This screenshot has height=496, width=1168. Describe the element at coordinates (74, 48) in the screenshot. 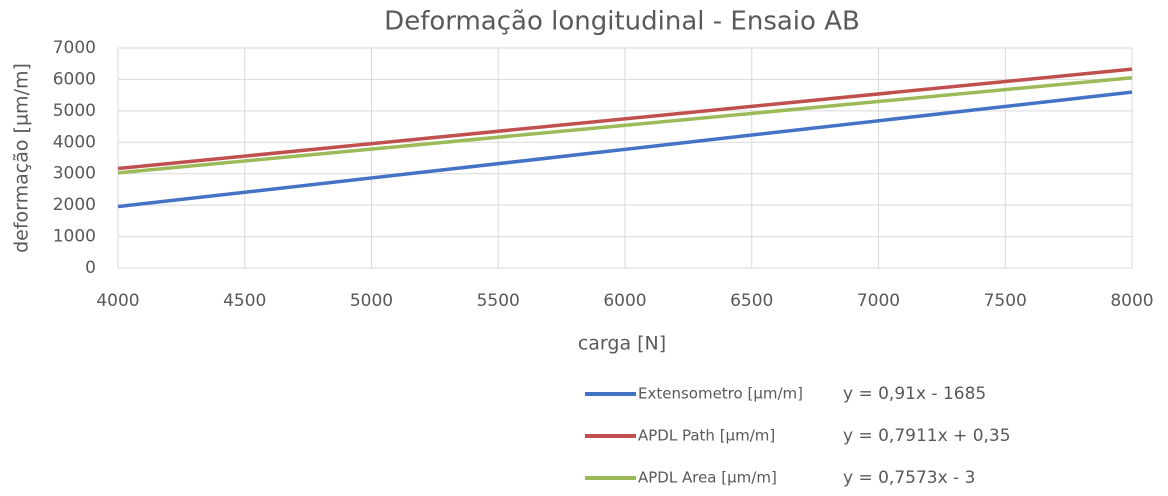

I see `y-tick-label: 7000` at that location.